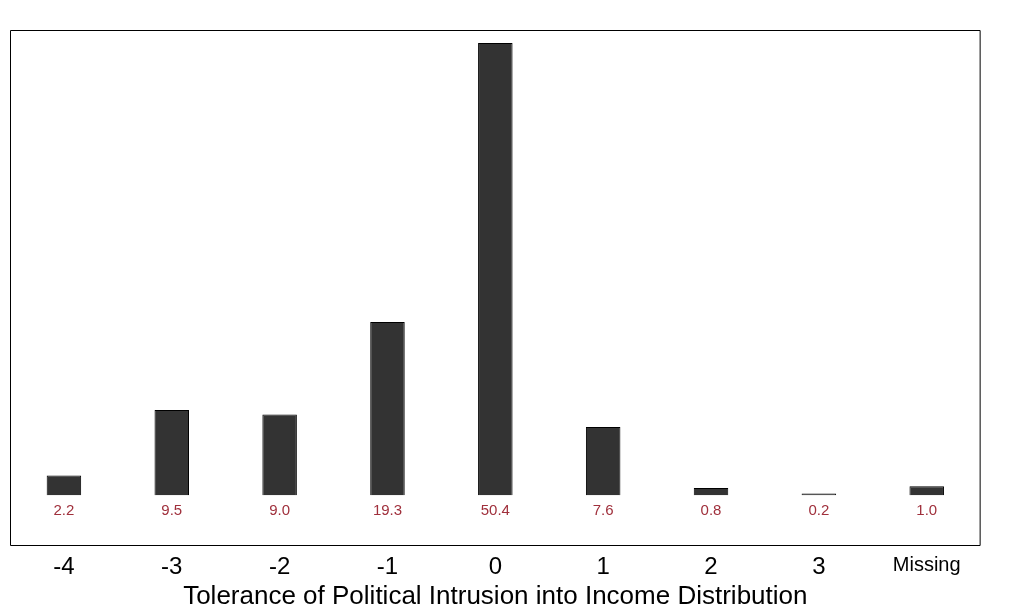 This screenshot has width=1011, height=610. I want to click on x-tick-label: -4, so click(64, 566).